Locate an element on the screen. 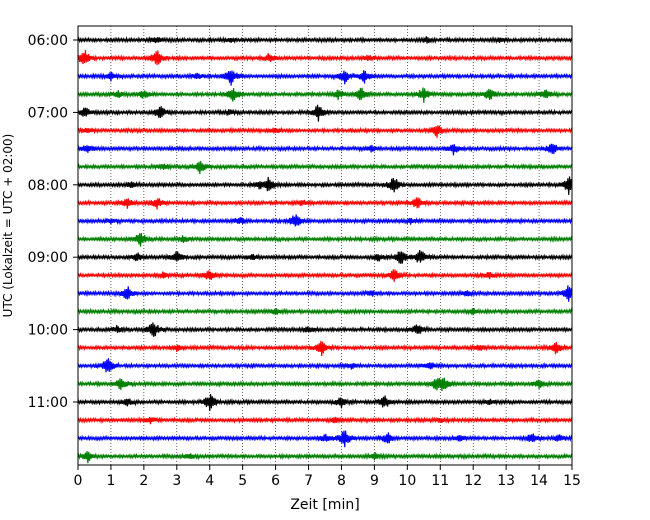  x-tick-label-4: 4 is located at coordinates (209, 481).